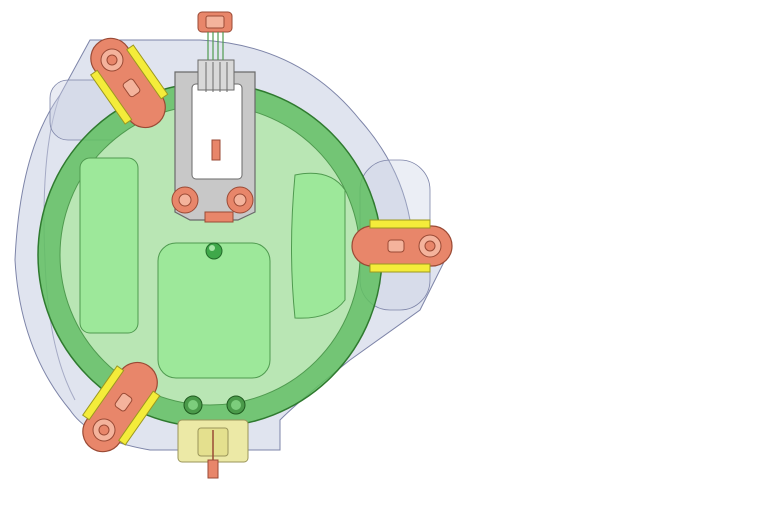  Describe the element at coordinates (212, 200) in the screenshot. I see `screws` at that location.